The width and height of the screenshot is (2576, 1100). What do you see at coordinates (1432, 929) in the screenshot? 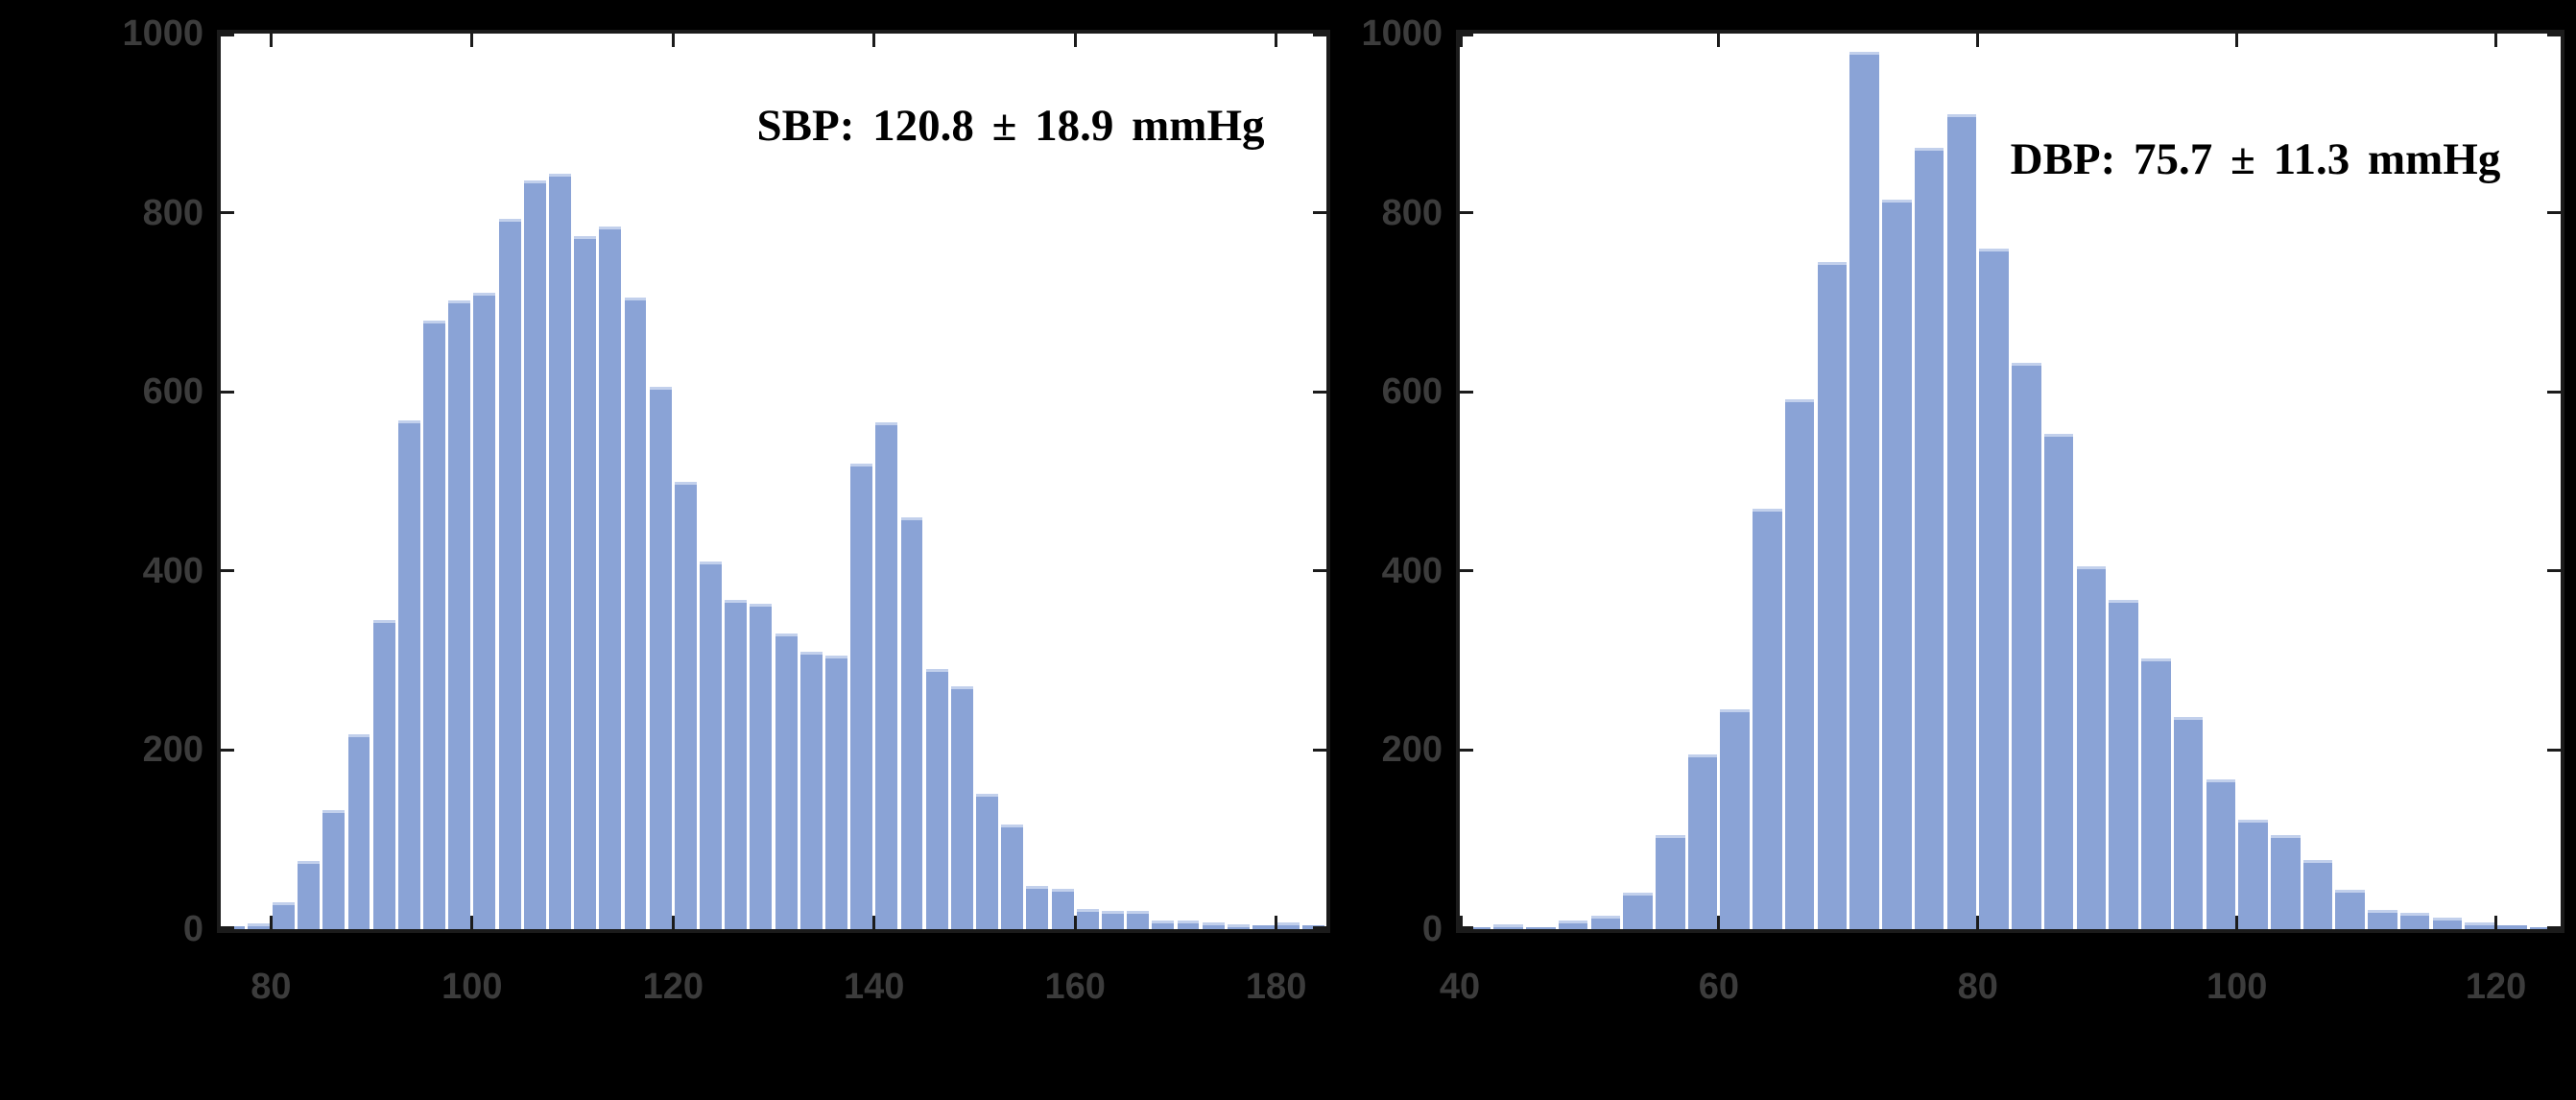
I see `y-tick-label: 0` at bounding box center [1432, 929].